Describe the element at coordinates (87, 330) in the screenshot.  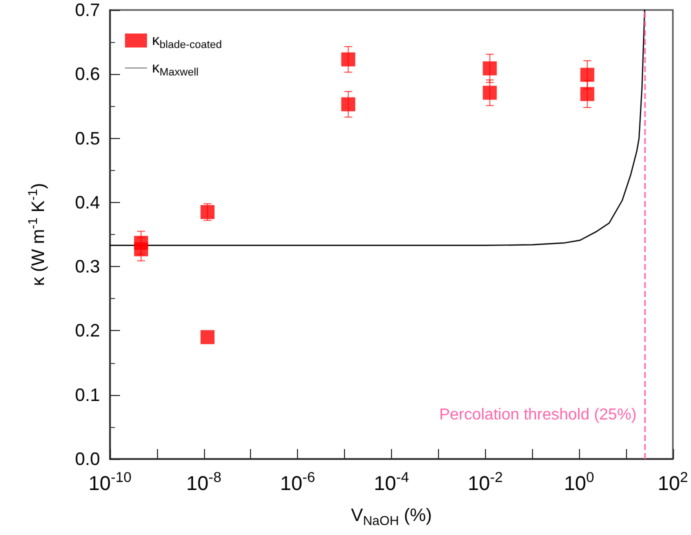
I see `y-tick-label: 0.2` at that location.